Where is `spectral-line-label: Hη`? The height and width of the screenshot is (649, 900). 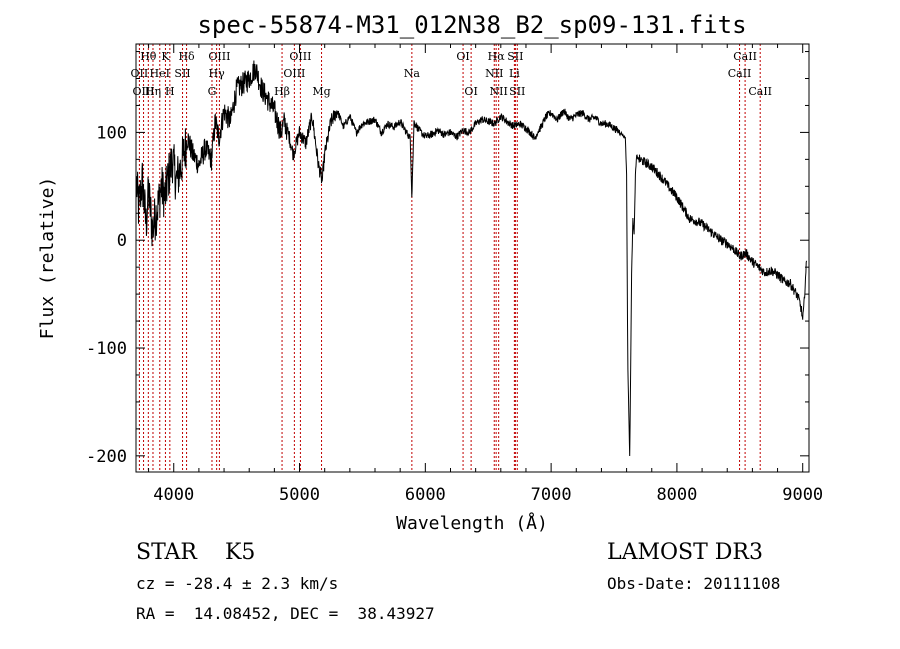
spectral-line-label: Hη is located at coordinates (153, 91).